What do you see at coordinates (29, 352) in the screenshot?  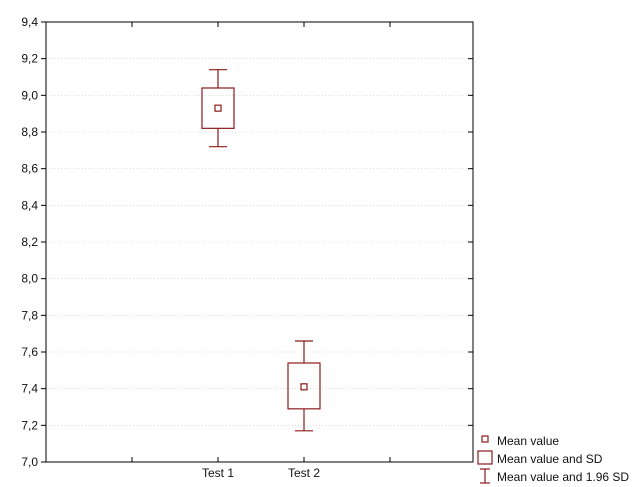 I see `y-tick-label: 7,6` at bounding box center [29, 352].